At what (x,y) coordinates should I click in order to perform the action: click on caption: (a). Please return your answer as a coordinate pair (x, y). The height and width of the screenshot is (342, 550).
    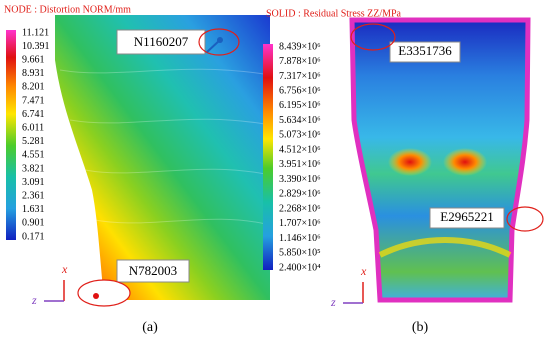
    Looking at the image, I should click on (150, 327).